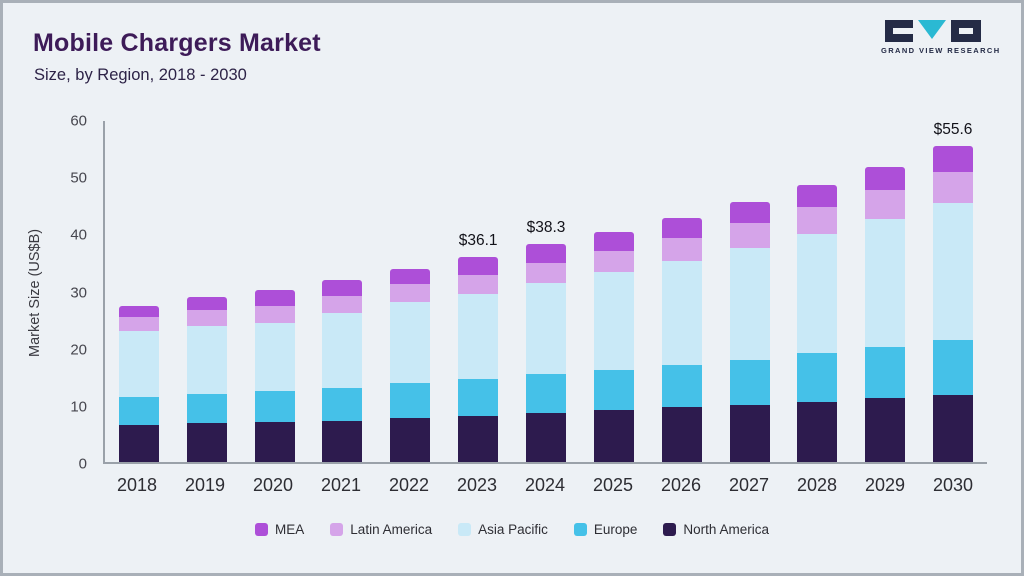 This screenshot has width=1024, height=576. I want to click on chart-subtitle: Size, by Region, 2018 - 2030, so click(140, 75).